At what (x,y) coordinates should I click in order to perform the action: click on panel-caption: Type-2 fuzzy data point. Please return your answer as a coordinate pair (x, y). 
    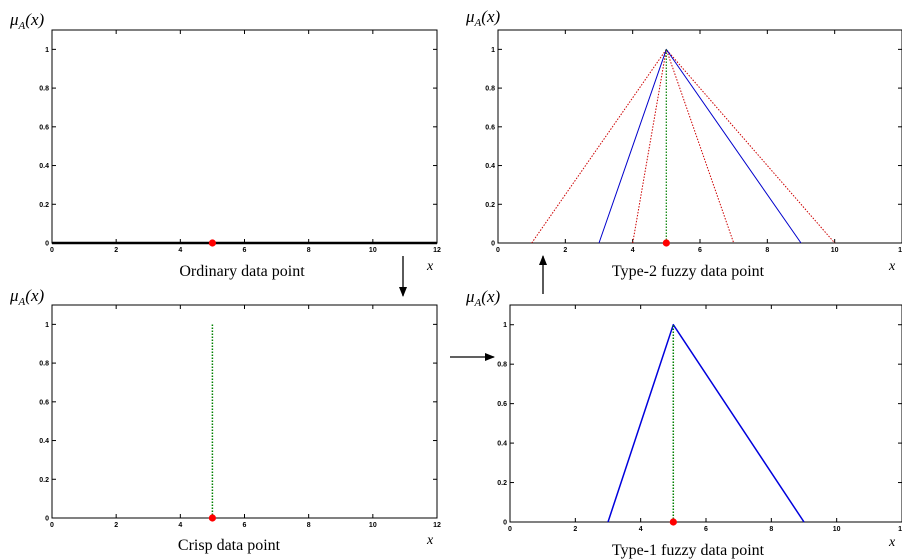
    Looking at the image, I should click on (688, 271).